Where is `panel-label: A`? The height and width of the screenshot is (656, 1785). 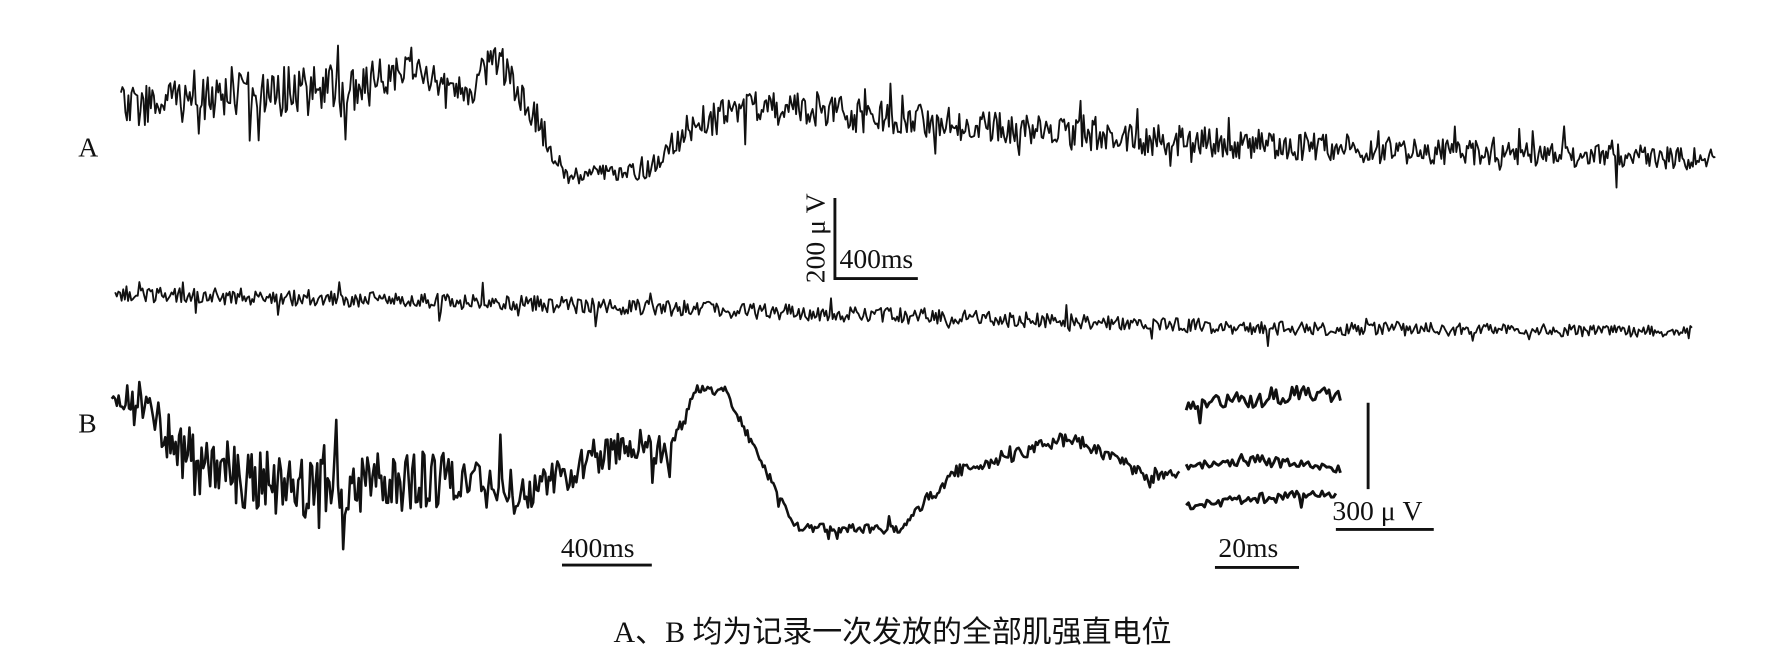 panel-label: A is located at coordinates (88, 147).